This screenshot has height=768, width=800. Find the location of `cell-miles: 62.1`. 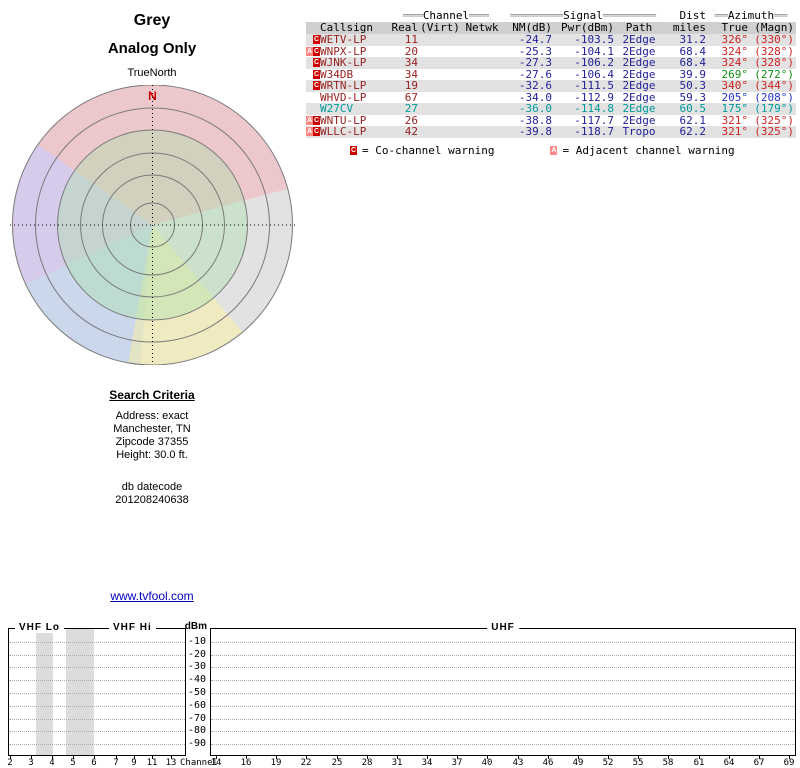

cell-miles: 62.1 is located at coordinates (693, 120).